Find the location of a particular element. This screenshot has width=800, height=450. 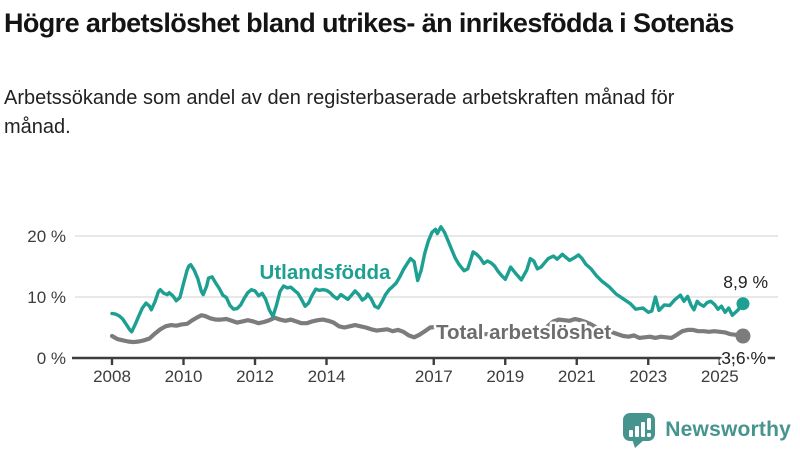

x-axis-label: 2014 is located at coordinates (327, 376).